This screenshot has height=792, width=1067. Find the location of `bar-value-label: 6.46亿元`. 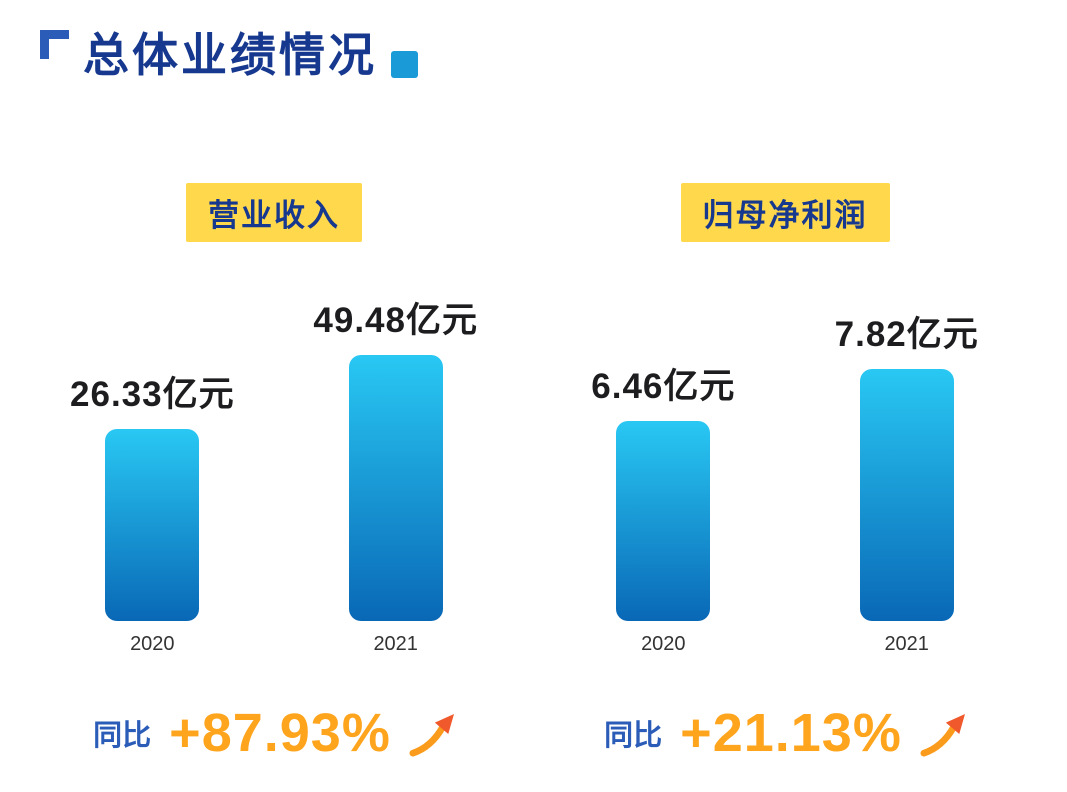

bar-value-label: 6.46亿元 is located at coordinates (663, 387).